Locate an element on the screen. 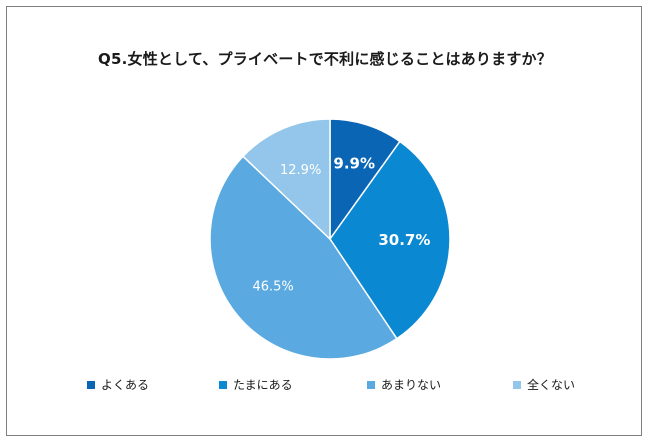 This screenshot has width=650, height=444. legend-item-amarinai: あまりない is located at coordinates (404, 384).